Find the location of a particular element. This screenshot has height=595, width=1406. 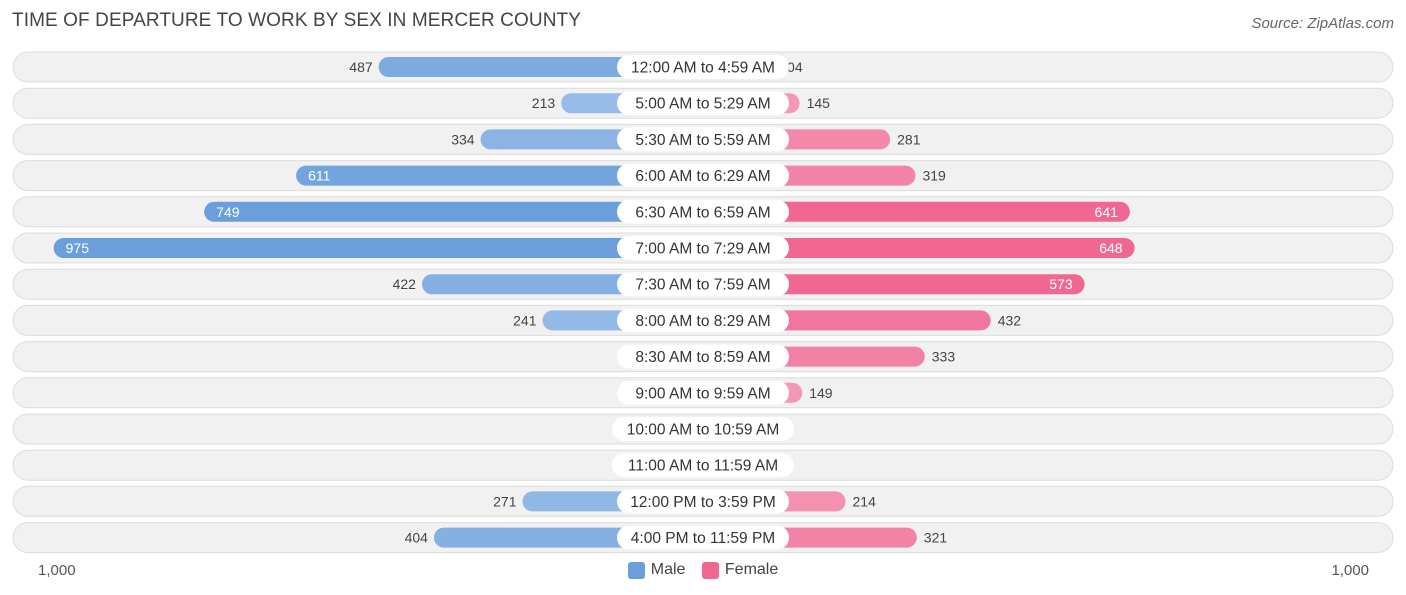

male-value-label: 487 is located at coordinates (361, 67).